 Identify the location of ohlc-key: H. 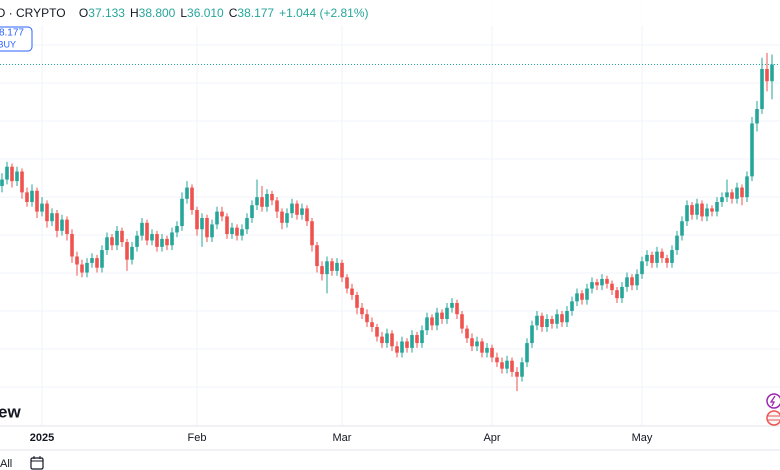
(134, 13).